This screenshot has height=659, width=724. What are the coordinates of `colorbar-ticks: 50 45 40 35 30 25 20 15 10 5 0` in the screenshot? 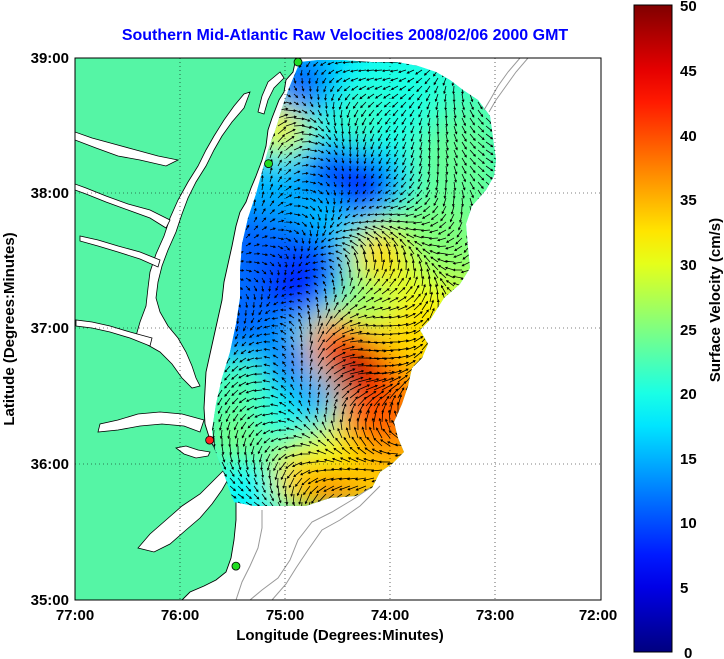 It's located at (688, 329).